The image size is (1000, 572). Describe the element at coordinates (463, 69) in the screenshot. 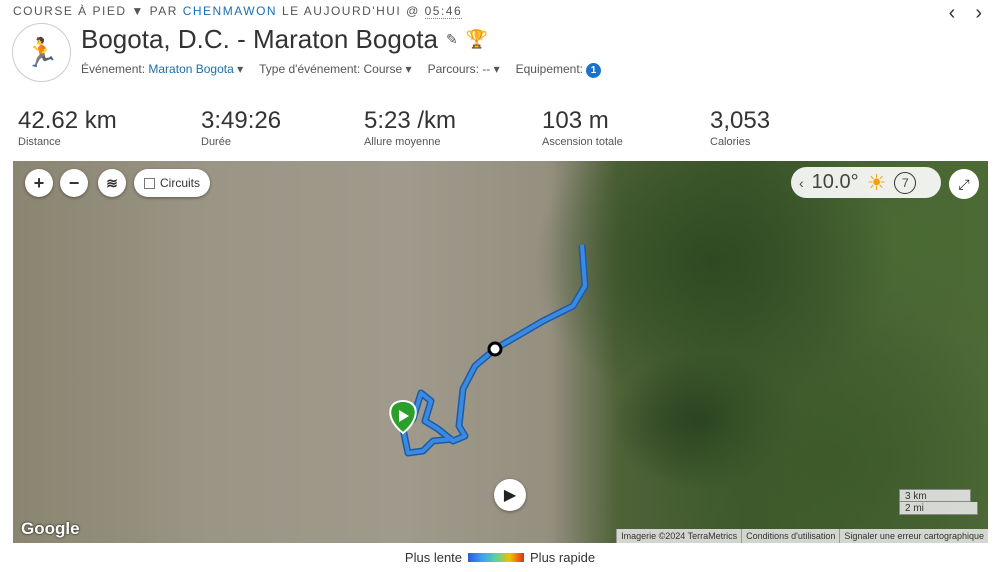

I see `course-dropdown: Parcours: -- ▾` at that location.